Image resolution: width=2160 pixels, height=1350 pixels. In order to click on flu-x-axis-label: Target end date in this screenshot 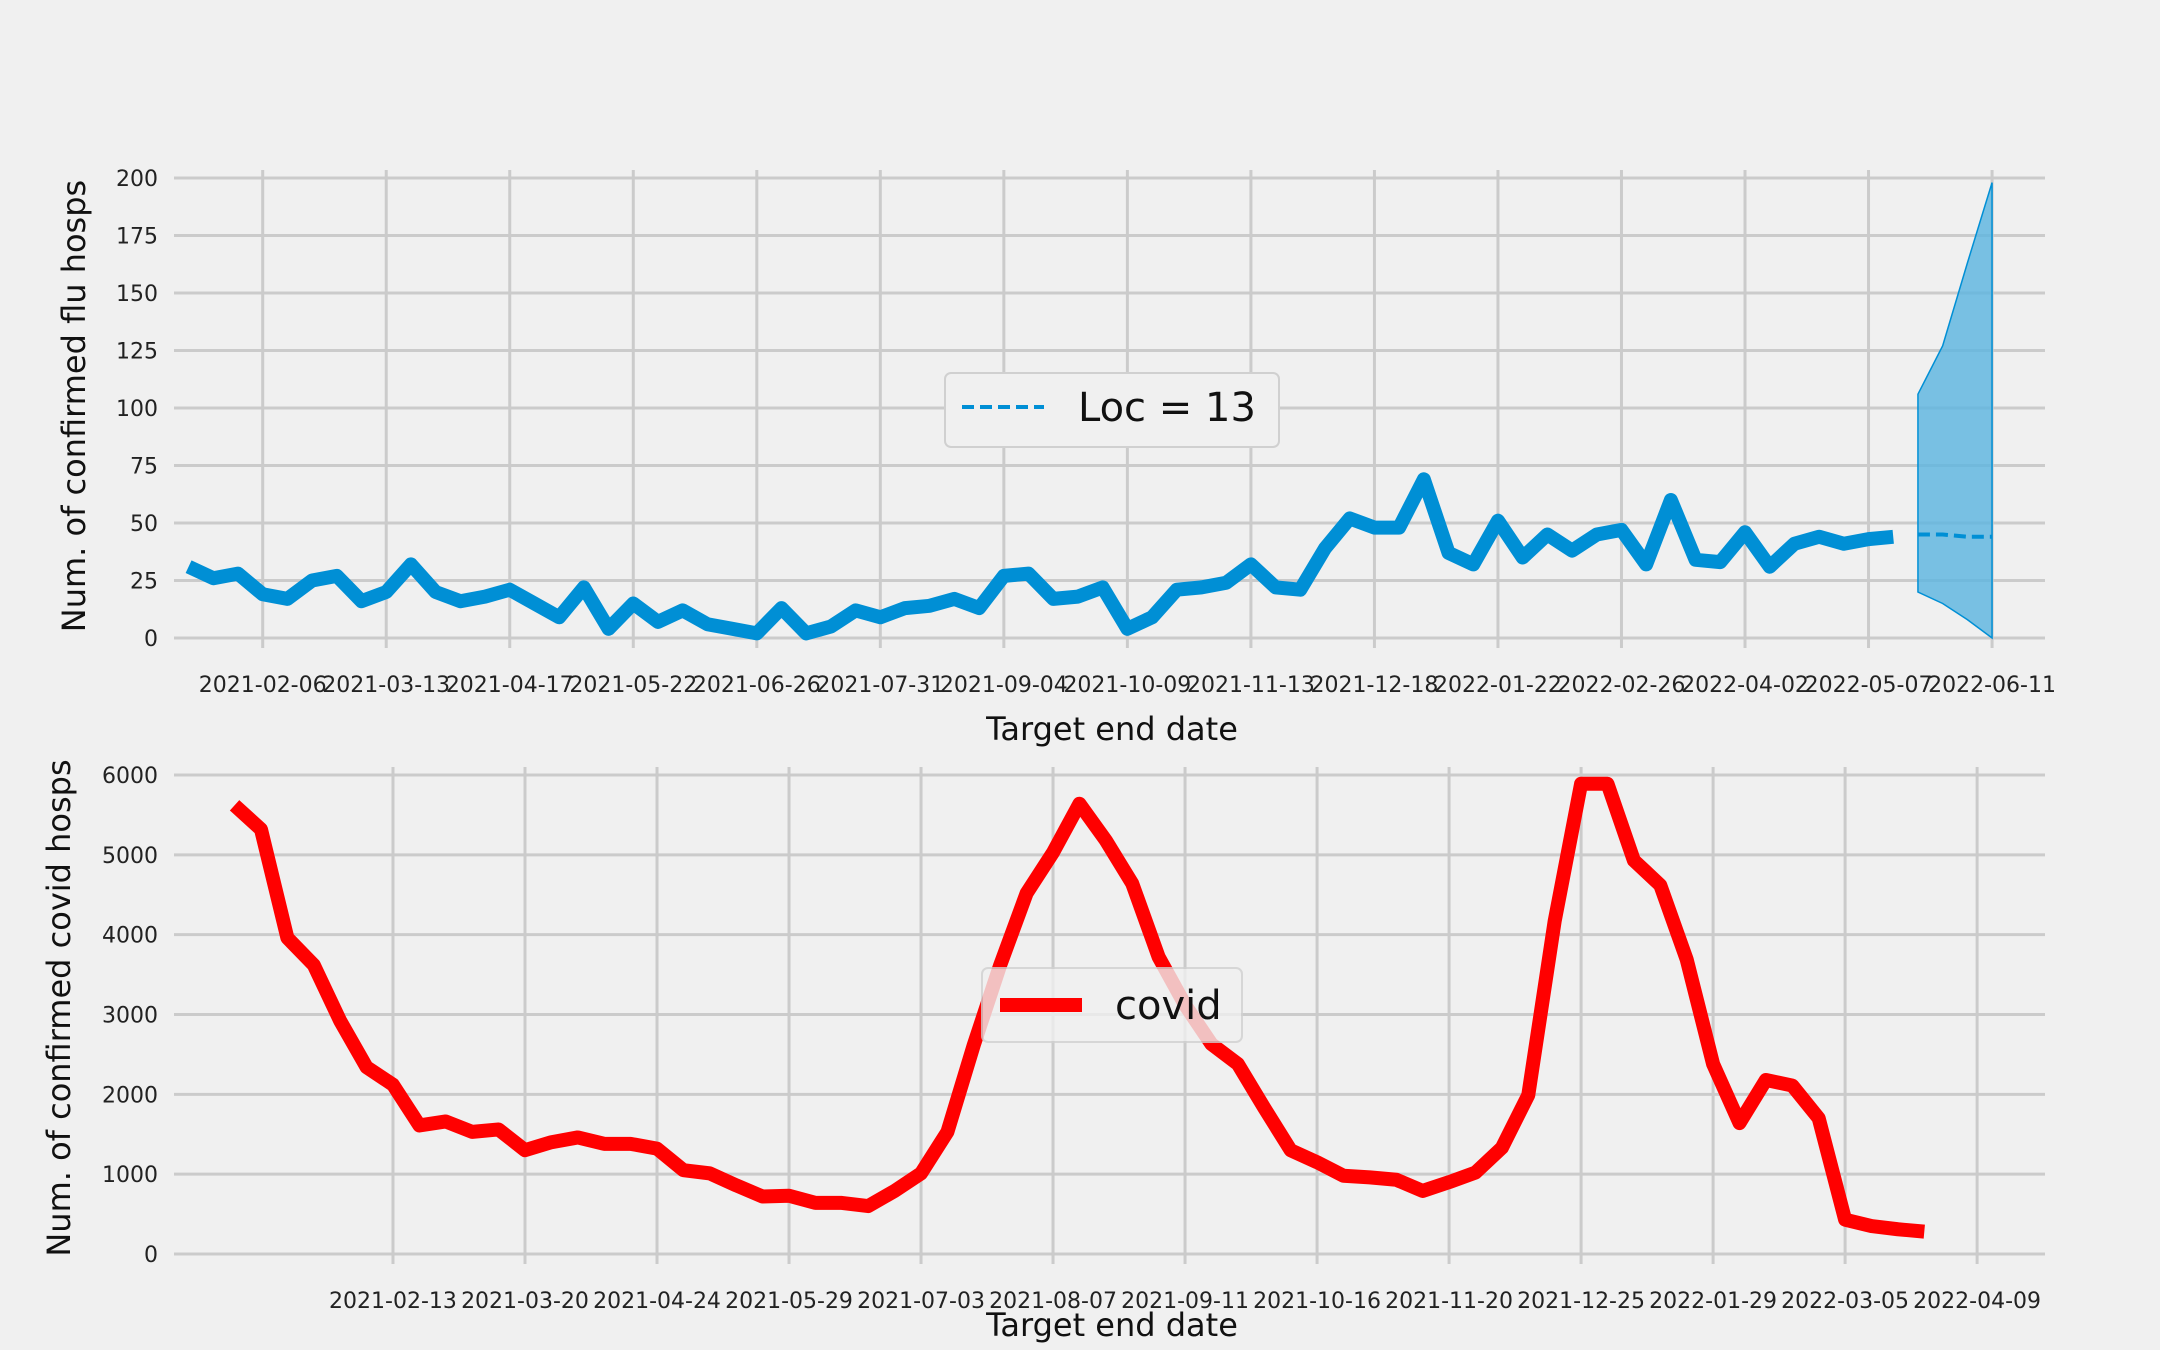, I will do `click(1111, 729)`.